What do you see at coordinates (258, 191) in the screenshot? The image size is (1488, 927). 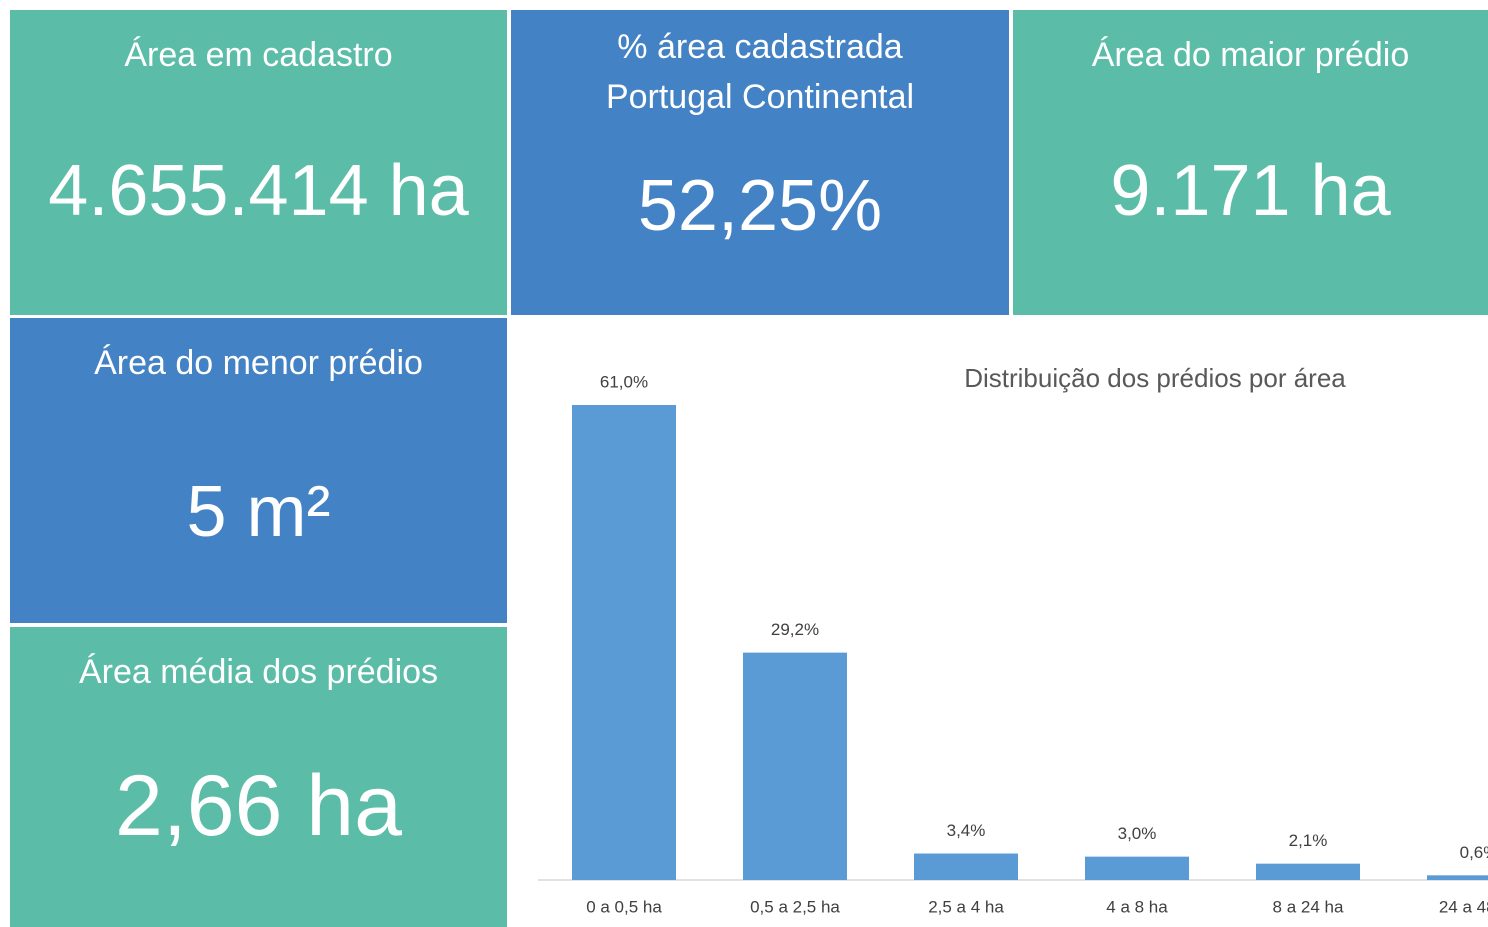 I see `kpi-value: 4.655.414 ha` at bounding box center [258, 191].